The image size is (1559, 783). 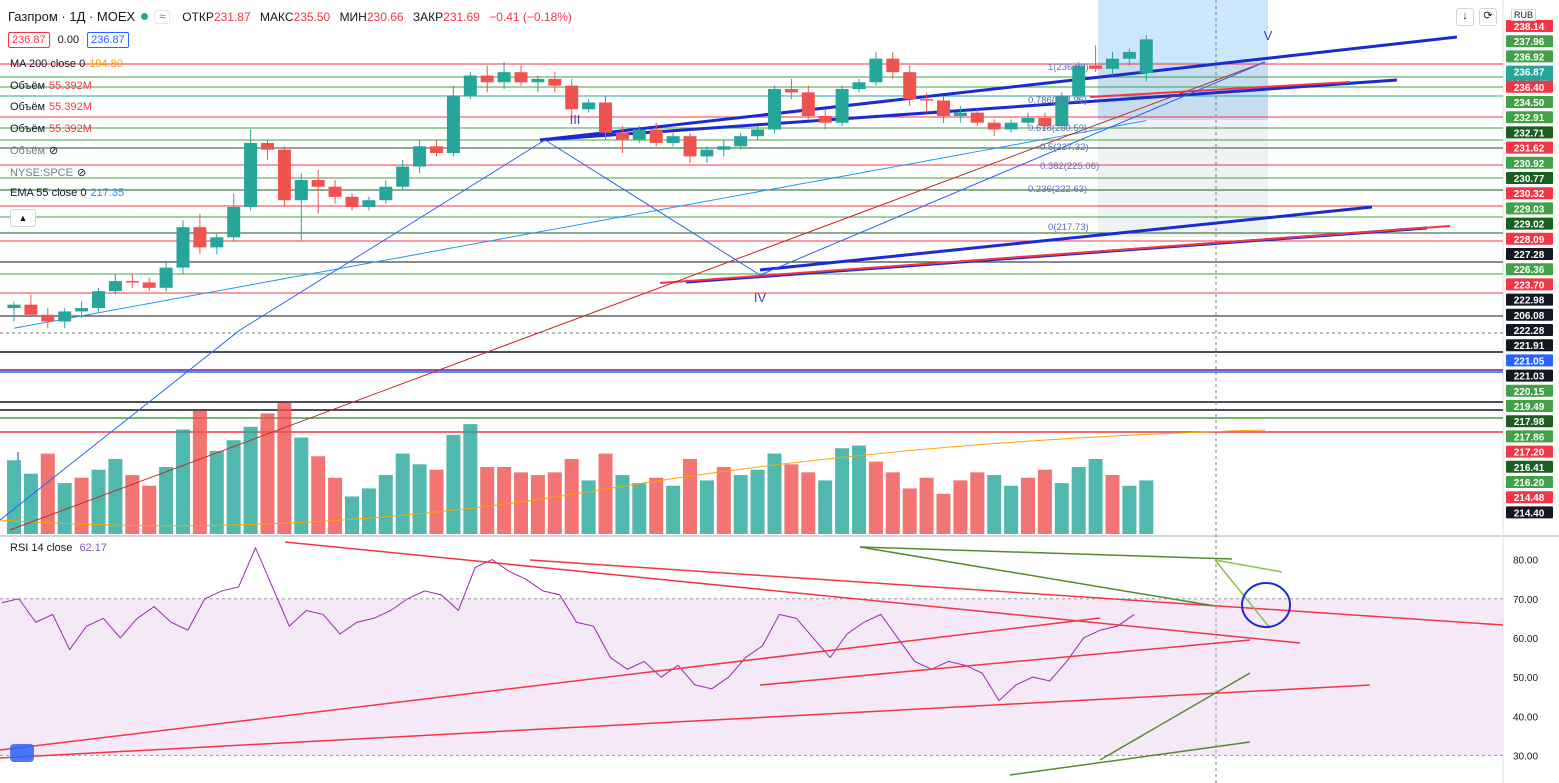 What do you see at coordinates (108, 40) in the screenshot?
I see `buy-price-button: 236.87` at bounding box center [108, 40].